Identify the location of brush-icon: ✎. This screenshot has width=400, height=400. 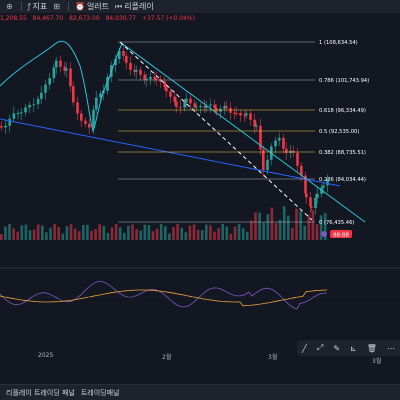
(337, 348).